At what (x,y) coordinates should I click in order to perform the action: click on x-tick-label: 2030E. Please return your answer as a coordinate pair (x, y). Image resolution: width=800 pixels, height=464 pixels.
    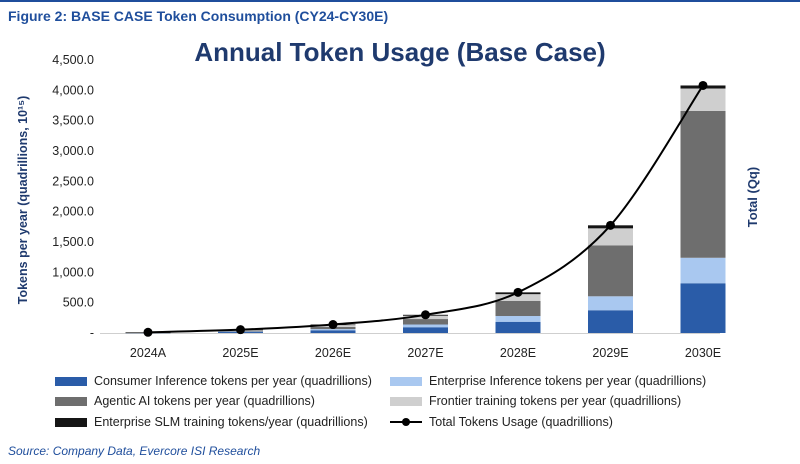
    Looking at the image, I should click on (703, 353).